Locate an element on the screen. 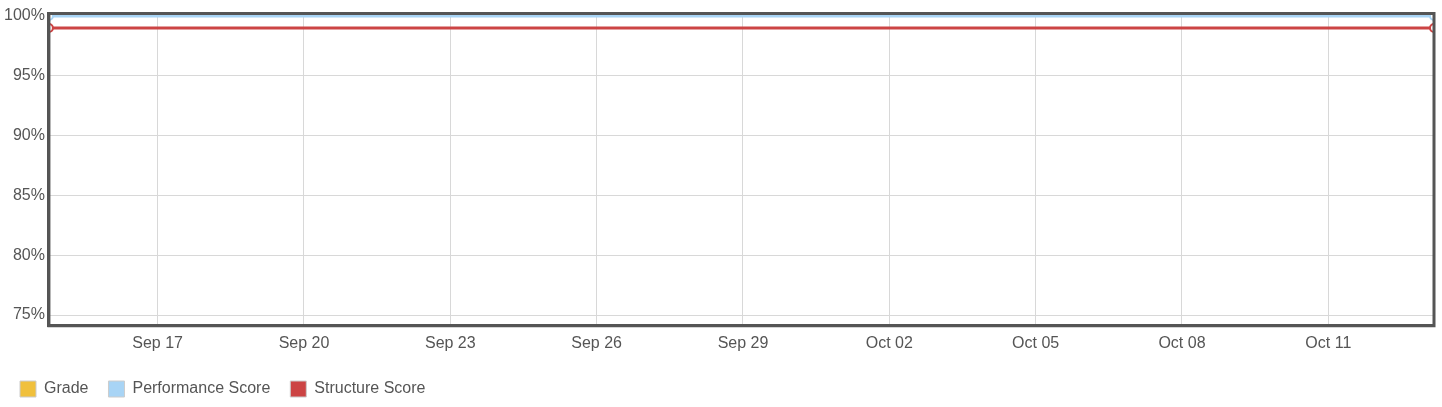 The height and width of the screenshot is (407, 1442). x-tick-label: Oct 02 is located at coordinates (889, 342).